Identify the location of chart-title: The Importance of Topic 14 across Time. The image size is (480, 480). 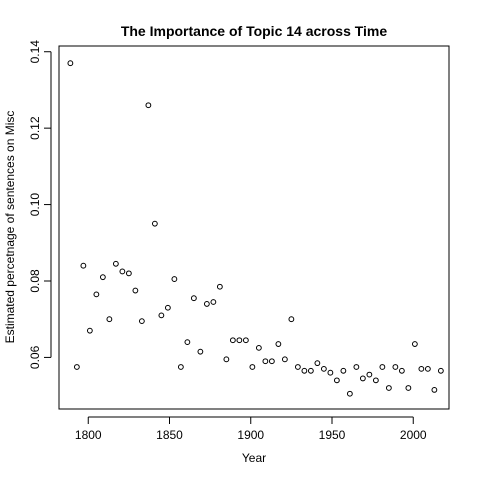
(254, 31).